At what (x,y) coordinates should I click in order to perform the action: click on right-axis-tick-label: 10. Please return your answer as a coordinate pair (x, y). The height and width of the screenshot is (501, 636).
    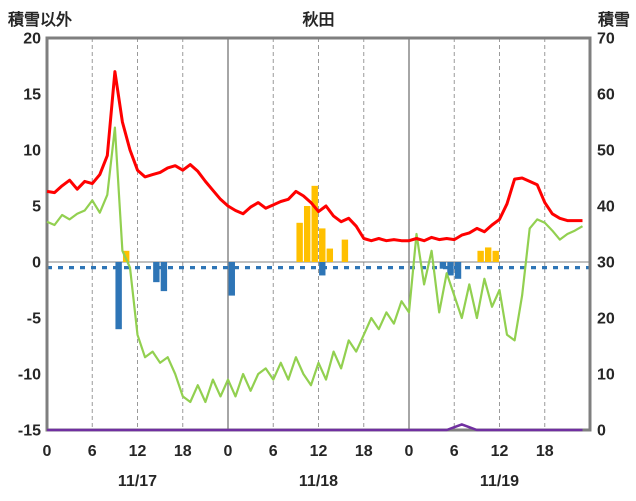
    Looking at the image, I should click on (606, 375).